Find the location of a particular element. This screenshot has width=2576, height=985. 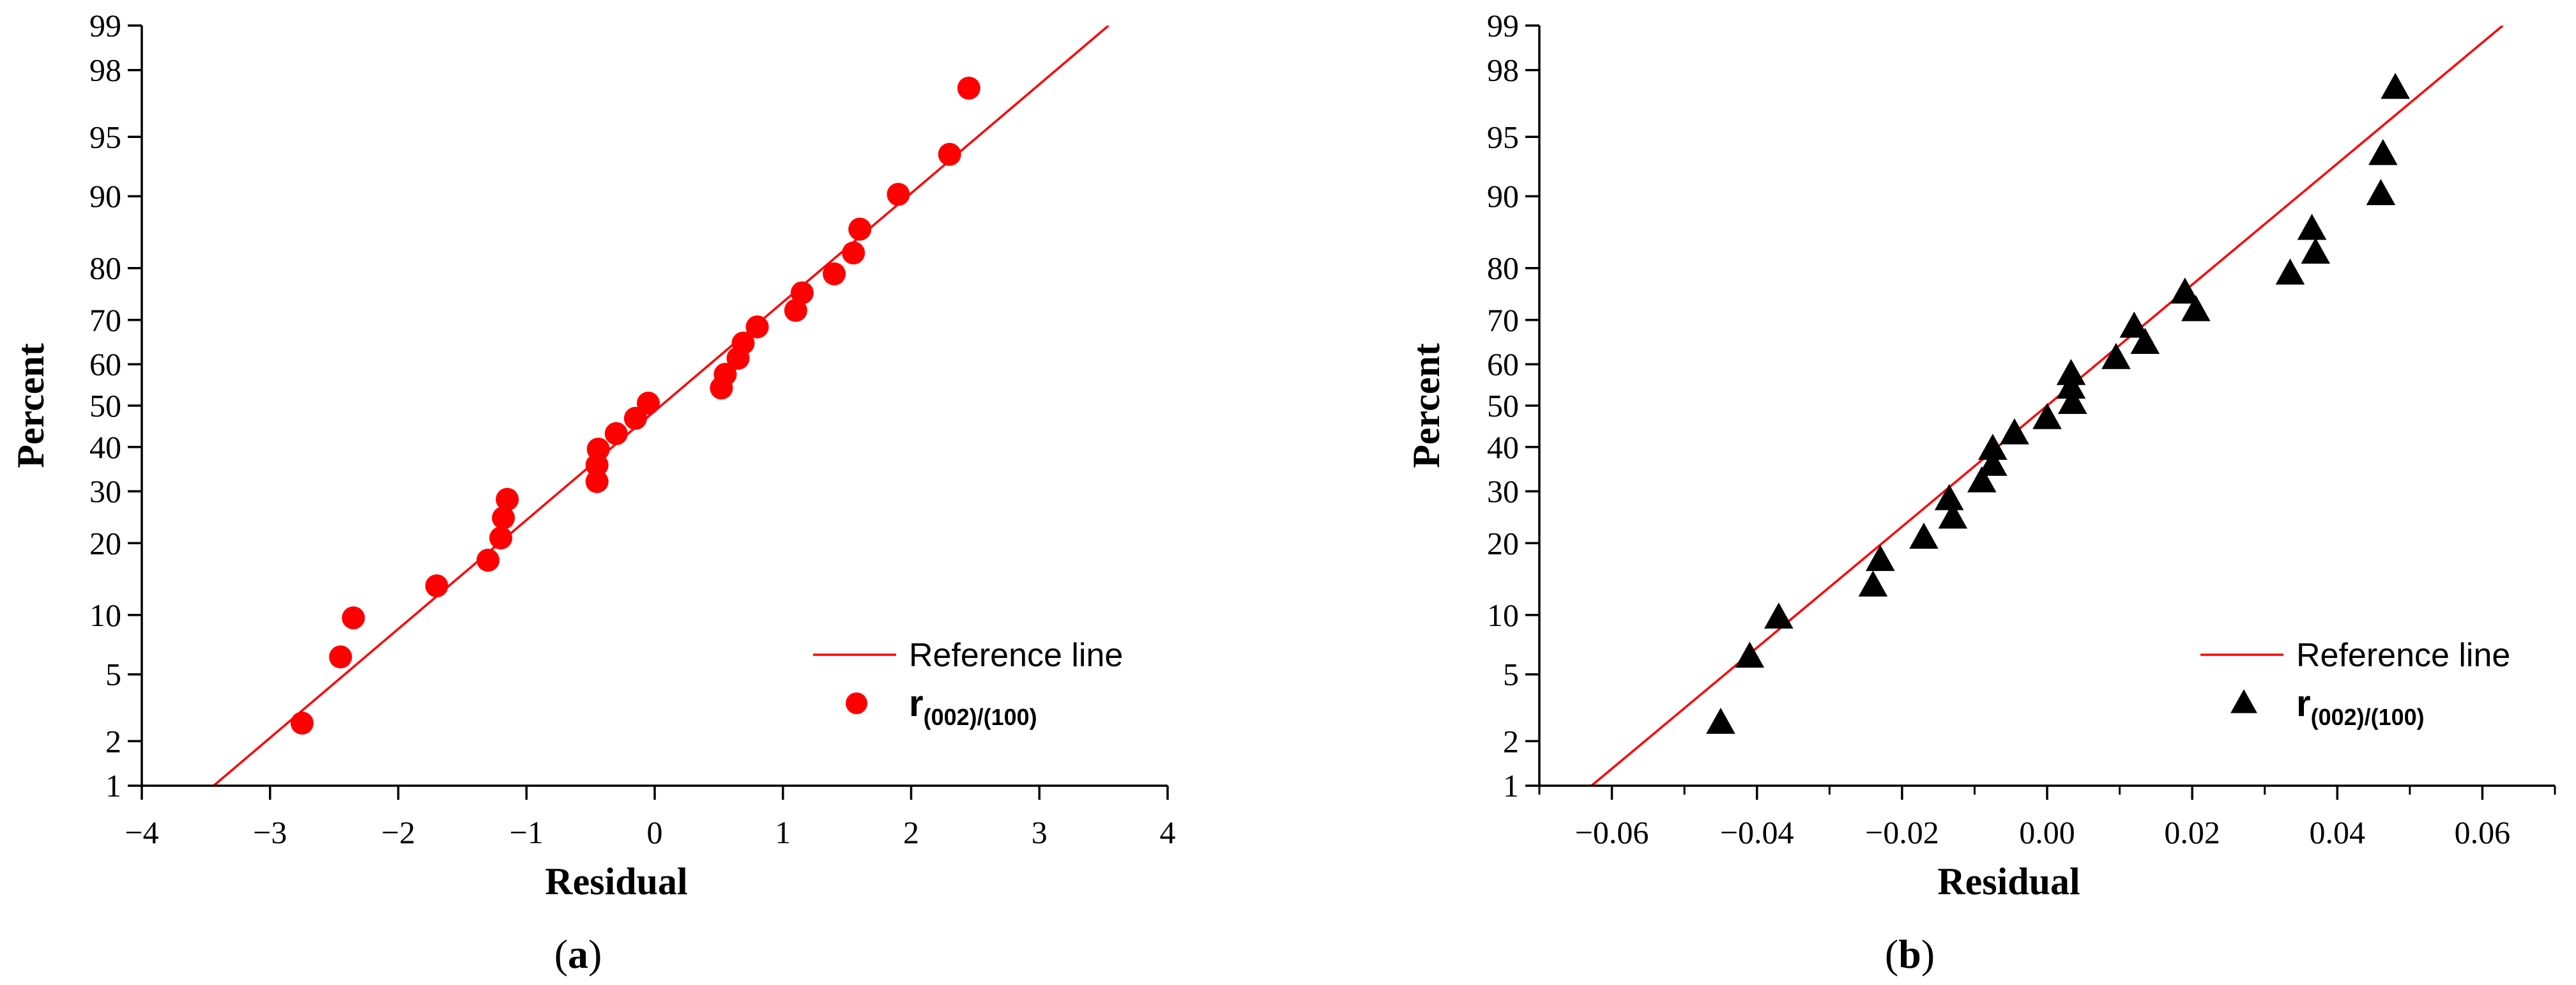

x-tick-label: −0.06 is located at coordinates (1612, 832).